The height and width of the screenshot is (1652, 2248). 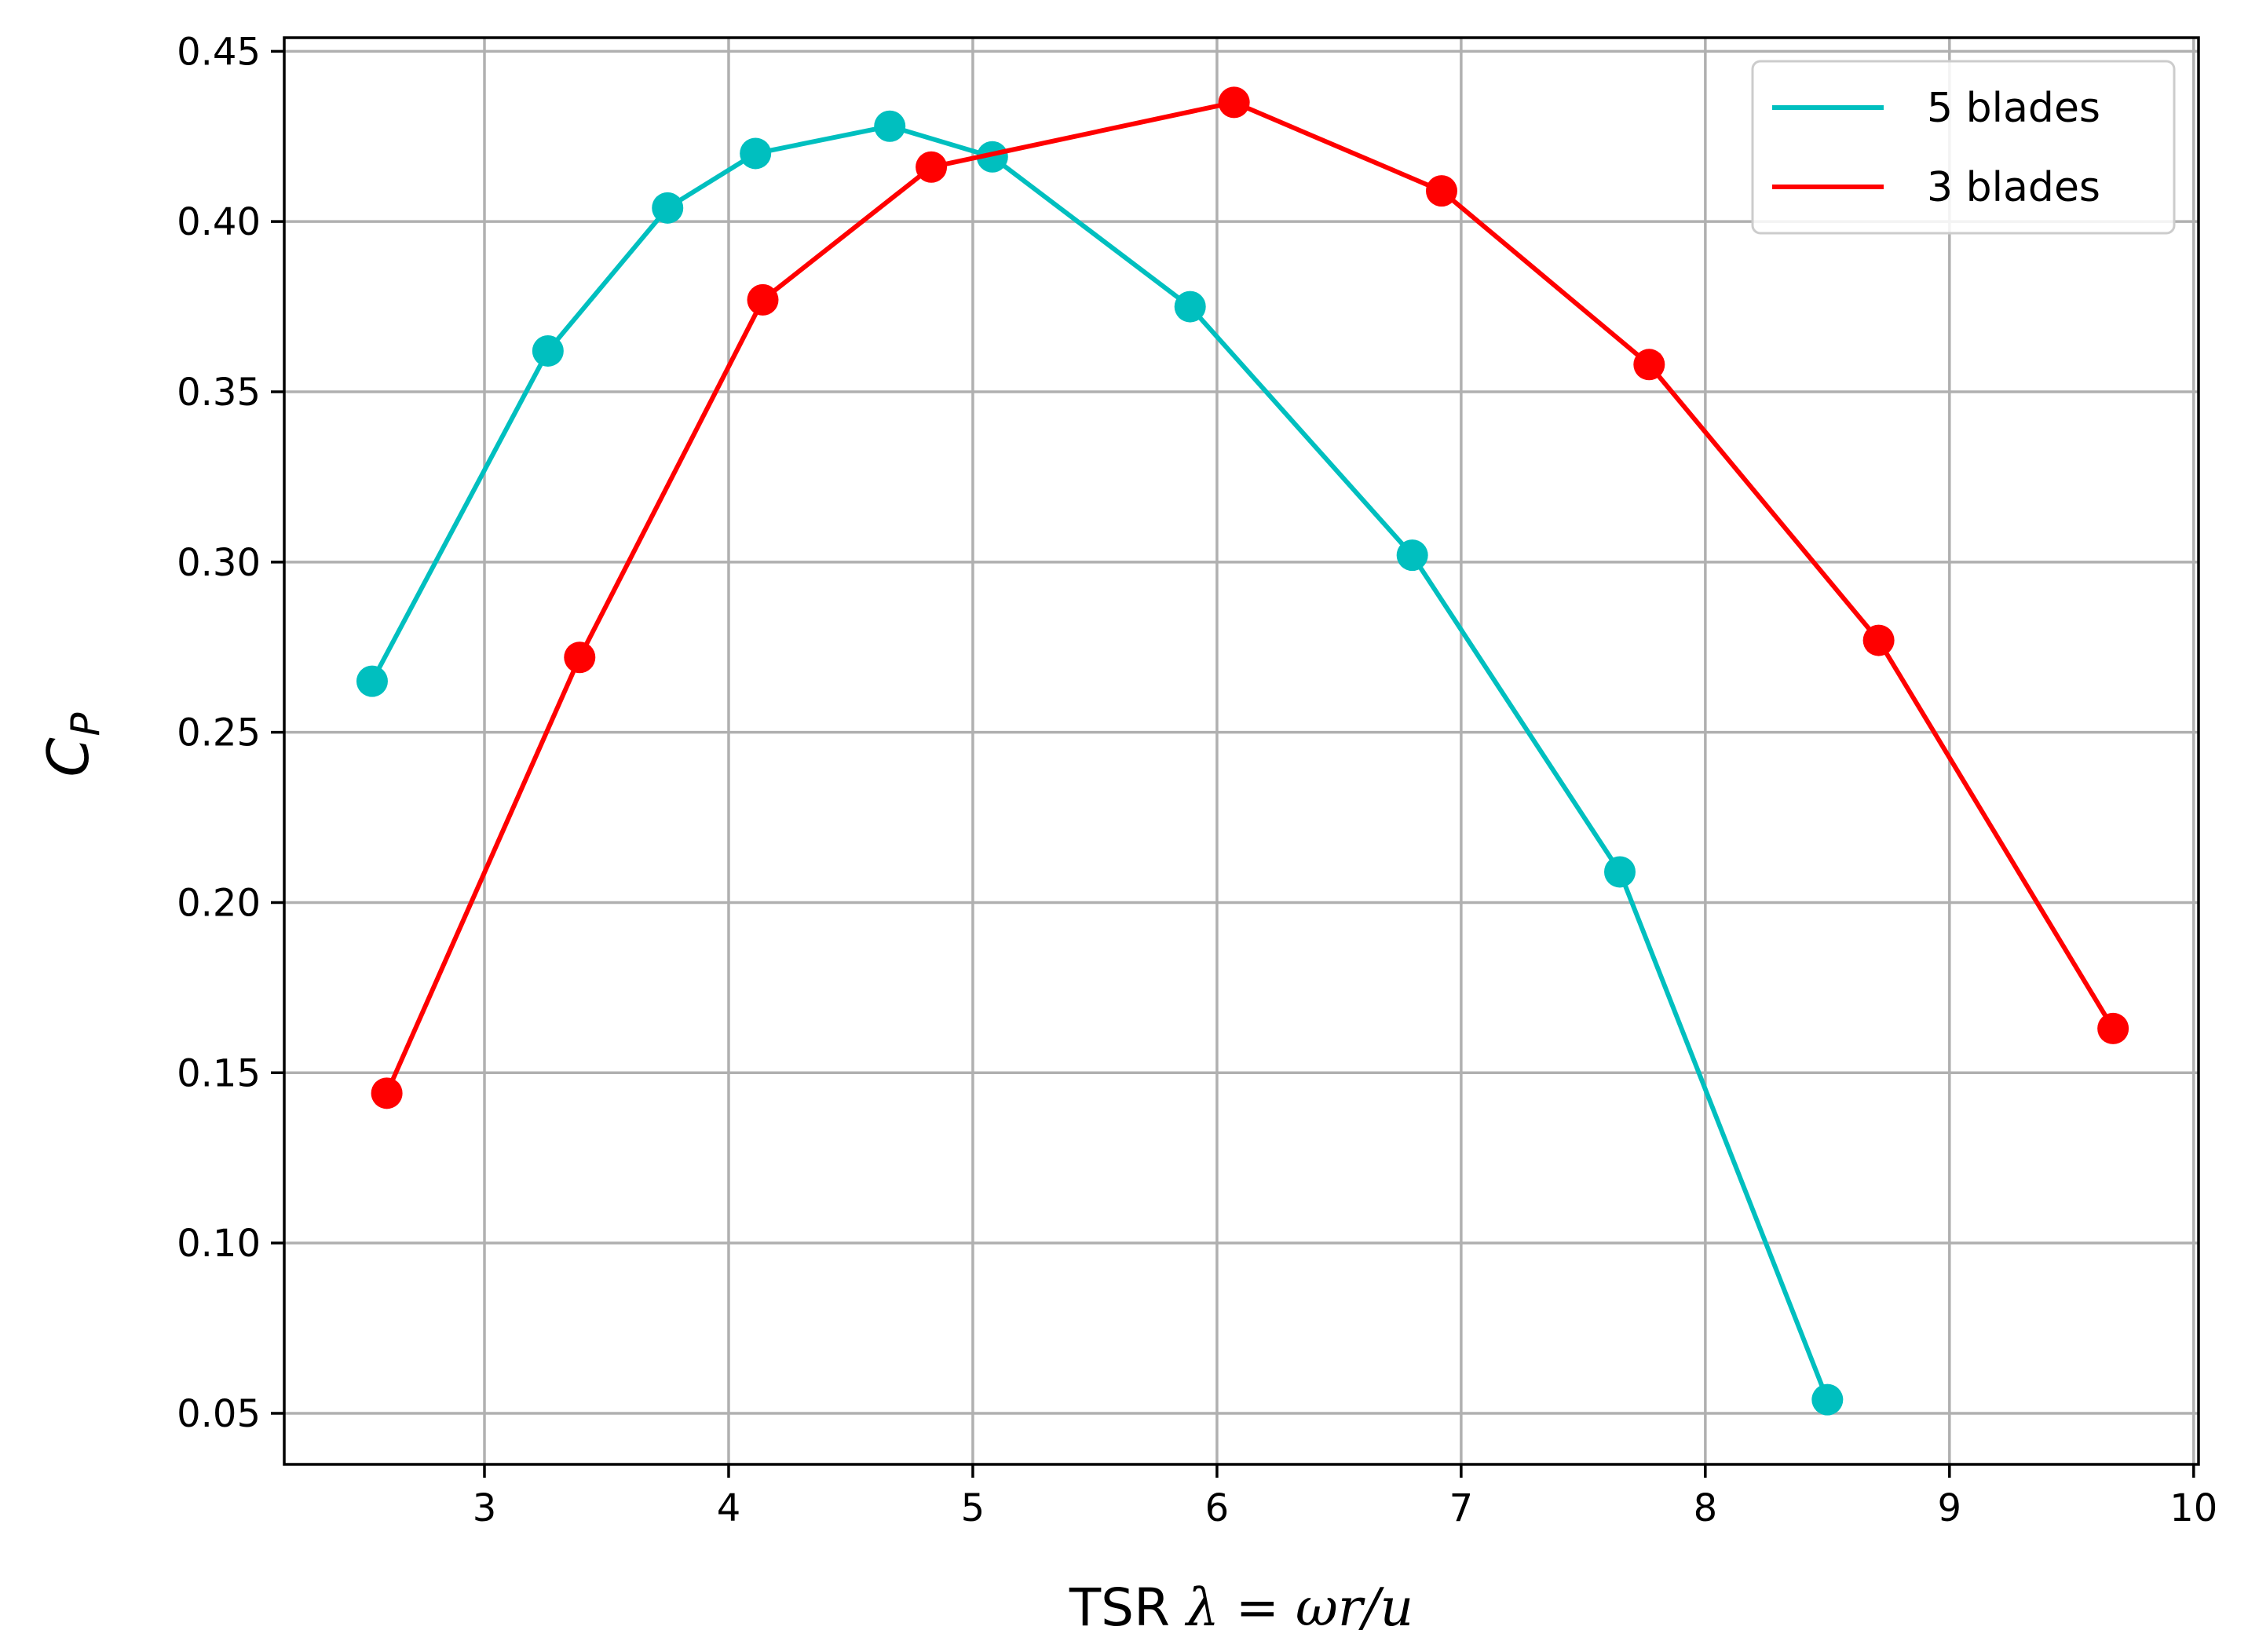 What do you see at coordinates (219, 222) in the screenshot?
I see `y-tick-label: 0.40` at bounding box center [219, 222].